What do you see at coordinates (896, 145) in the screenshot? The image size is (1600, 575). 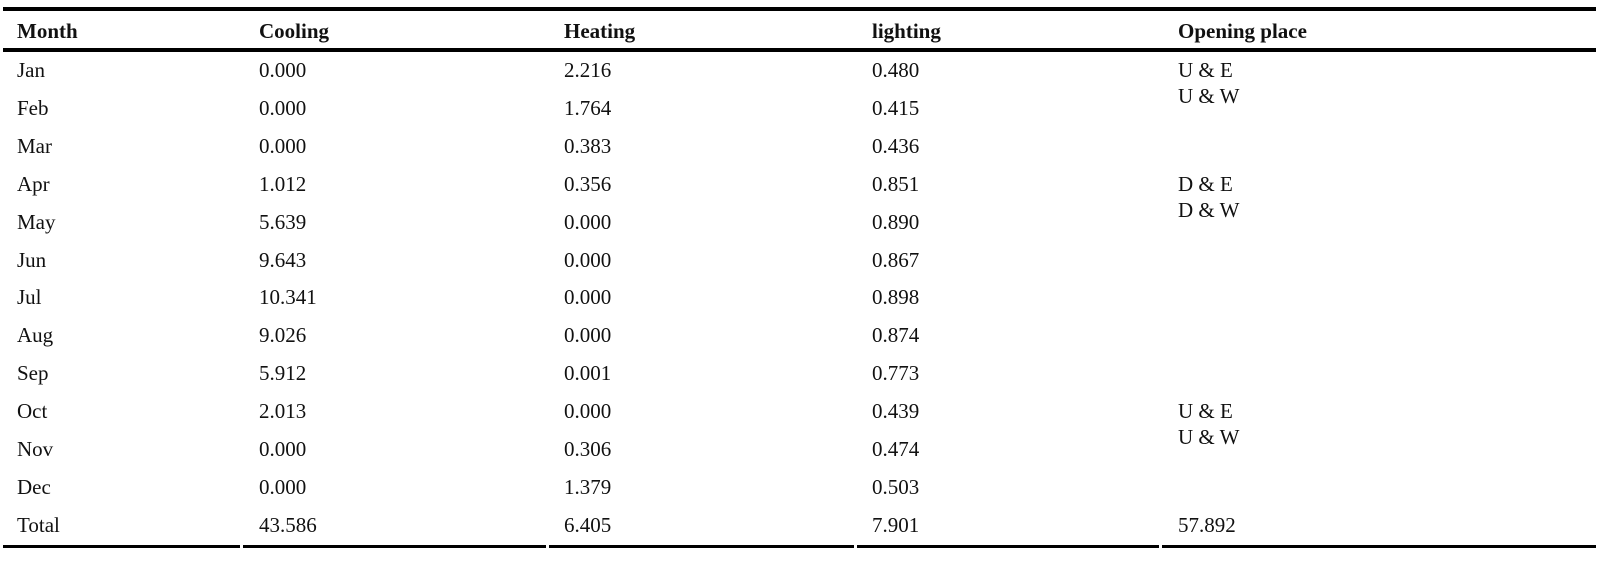 I see `cell-lighting: 0.436` at bounding box center [896, 145].